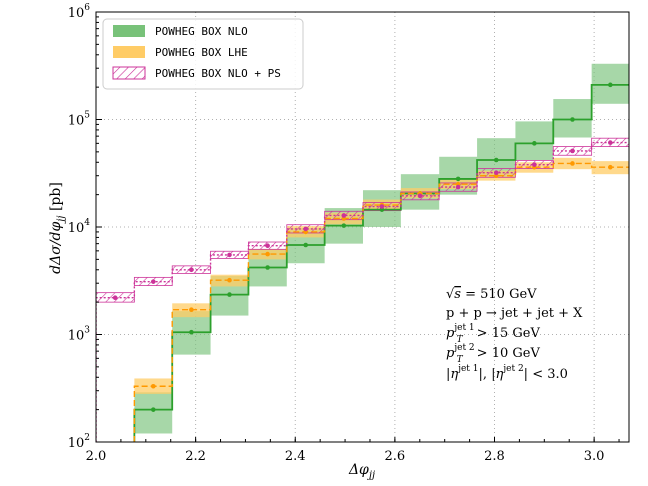  I want to click on legend-lhe-swatch, so click(129, 52).